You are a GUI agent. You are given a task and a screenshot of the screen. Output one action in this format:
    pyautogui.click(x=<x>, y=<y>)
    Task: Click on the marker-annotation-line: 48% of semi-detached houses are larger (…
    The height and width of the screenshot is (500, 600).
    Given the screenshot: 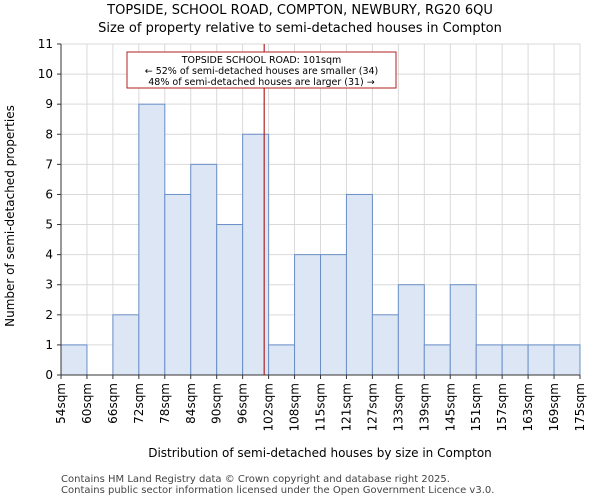 What is the action you would take?
    pyautogui.click(x=261, y=82)
    